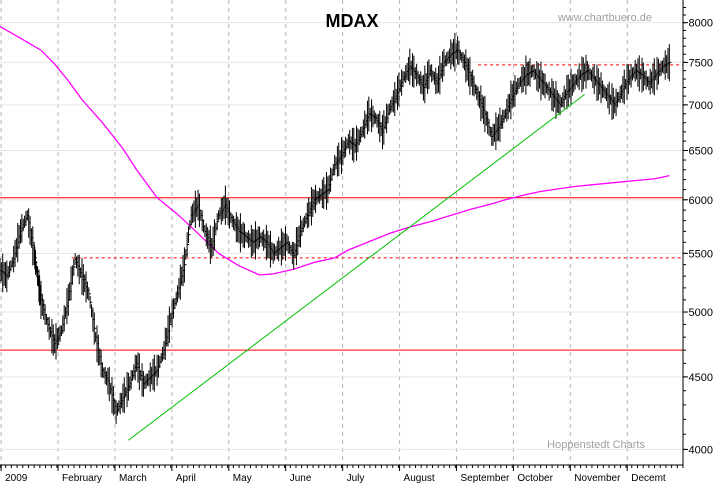 Image resolution: width=723 pixels, height=490 pixels. I want to click on x-month-label: 2009, so click(16, 478).